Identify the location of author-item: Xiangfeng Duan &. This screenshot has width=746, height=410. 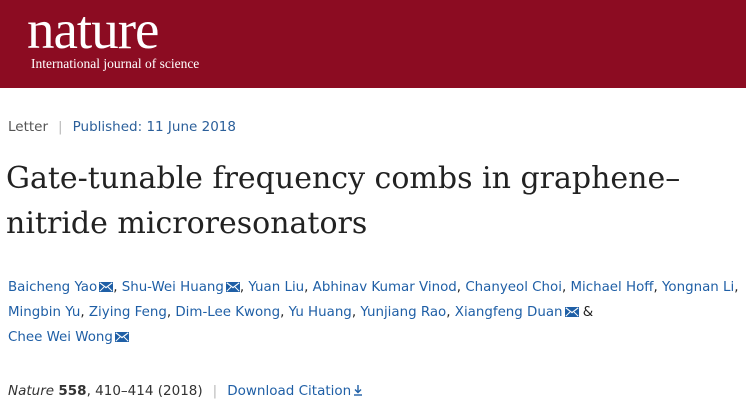
(524, 312).